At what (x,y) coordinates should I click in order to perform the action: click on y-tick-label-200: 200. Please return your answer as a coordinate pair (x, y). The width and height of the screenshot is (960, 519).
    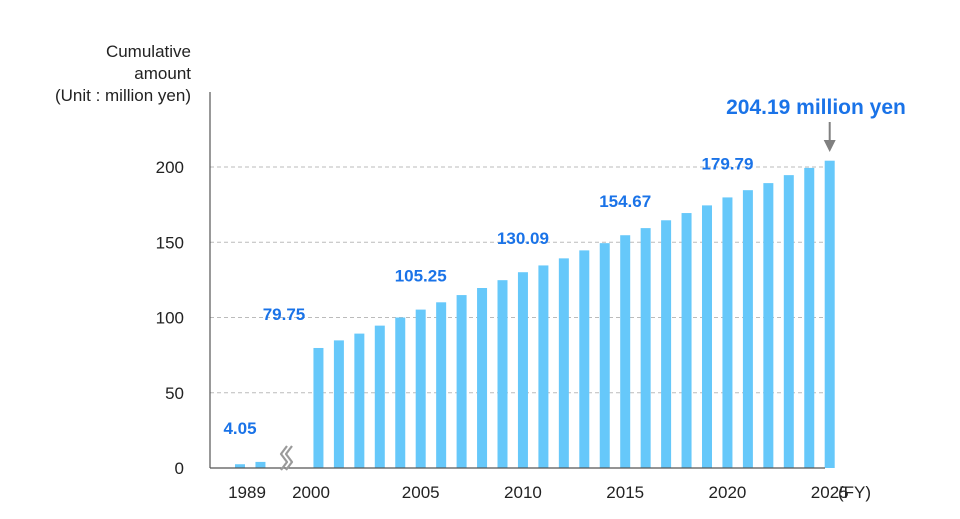
    Looking at the image, I should click on (170, 167).